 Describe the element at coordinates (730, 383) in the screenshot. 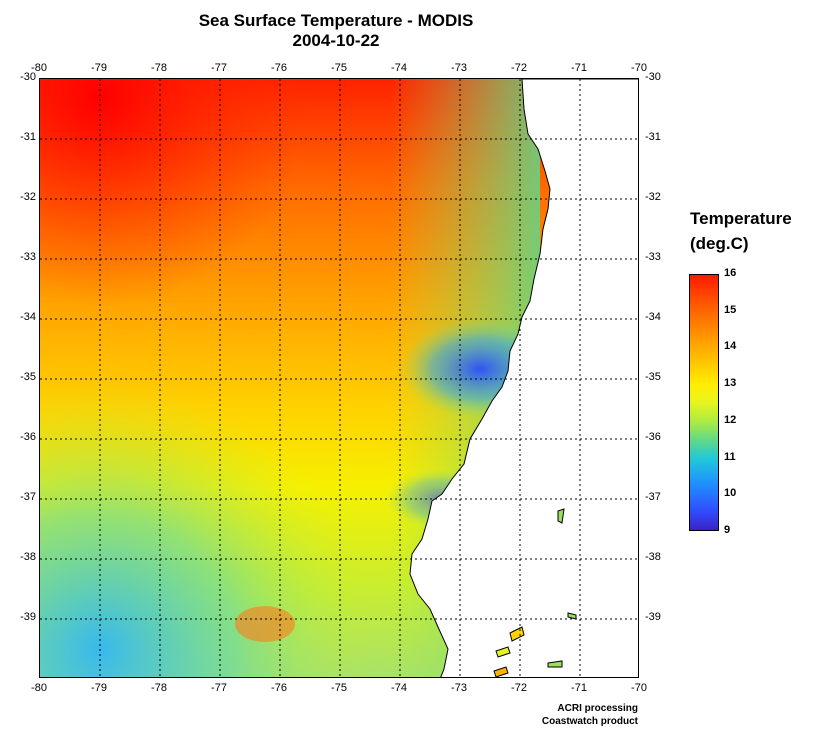

I see `colorbar-tick-label: 13` at that location.